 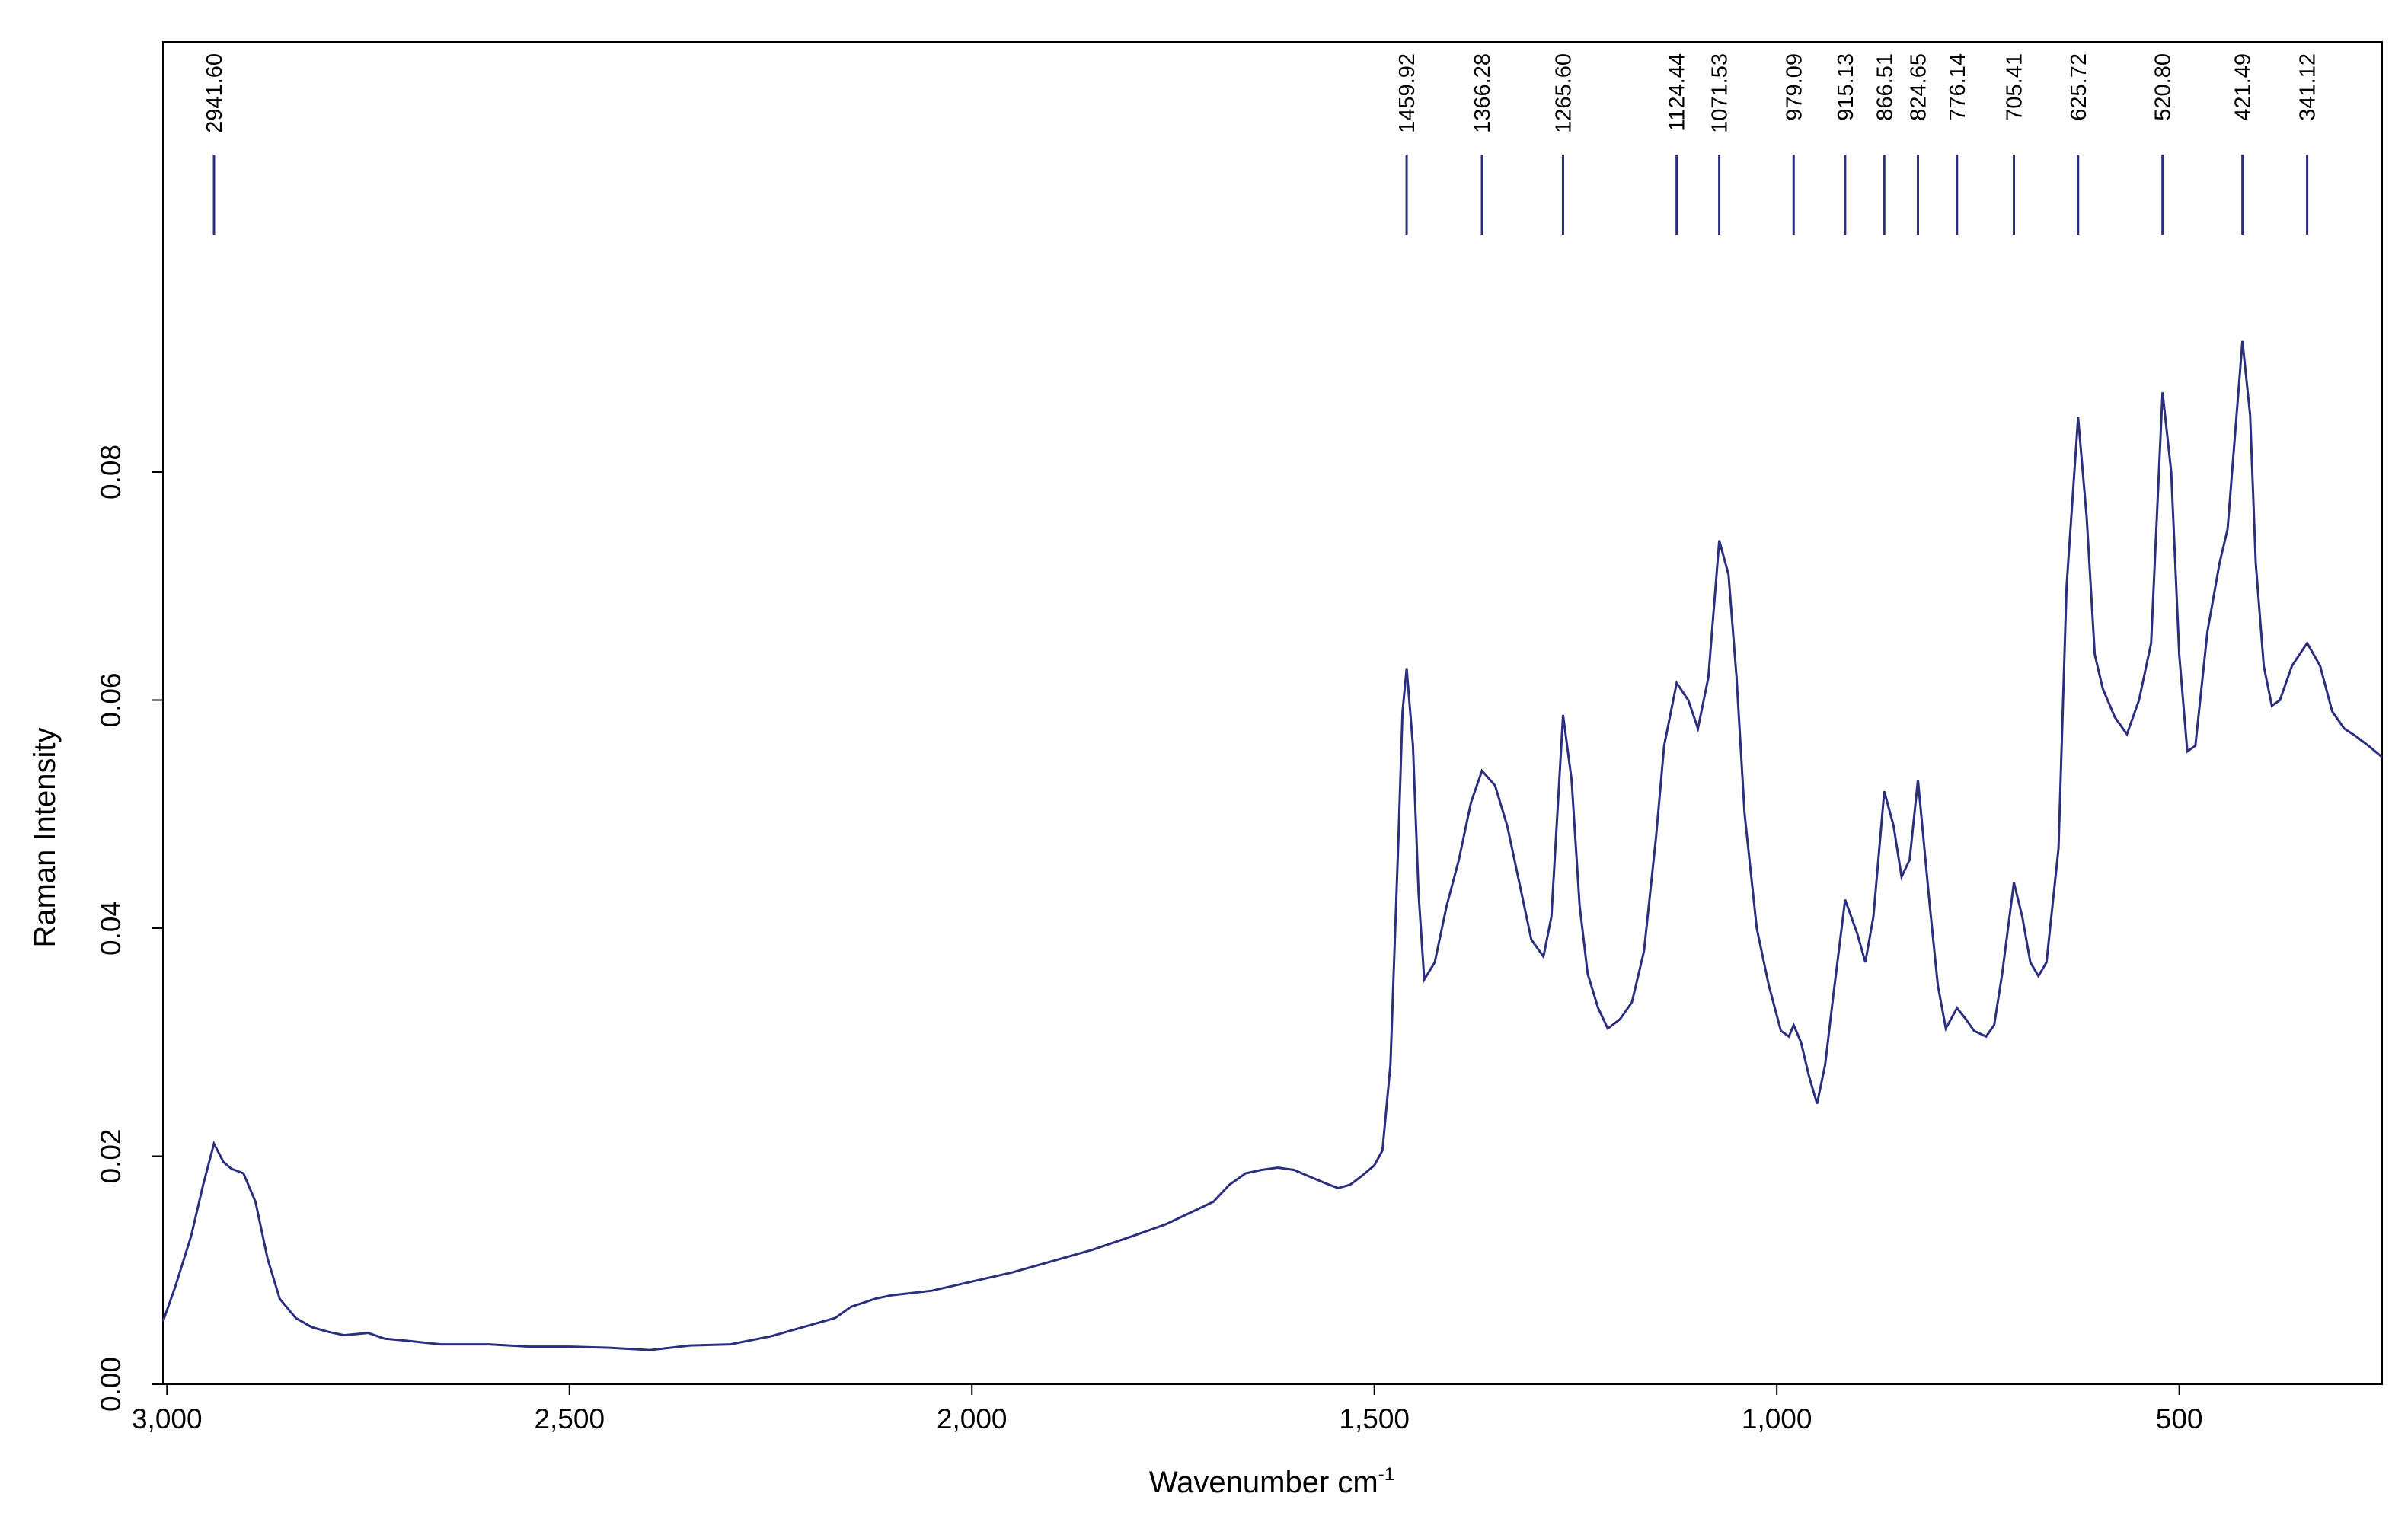 I want to click on y-tick-label: 0.06, so click(x=111, y=699).